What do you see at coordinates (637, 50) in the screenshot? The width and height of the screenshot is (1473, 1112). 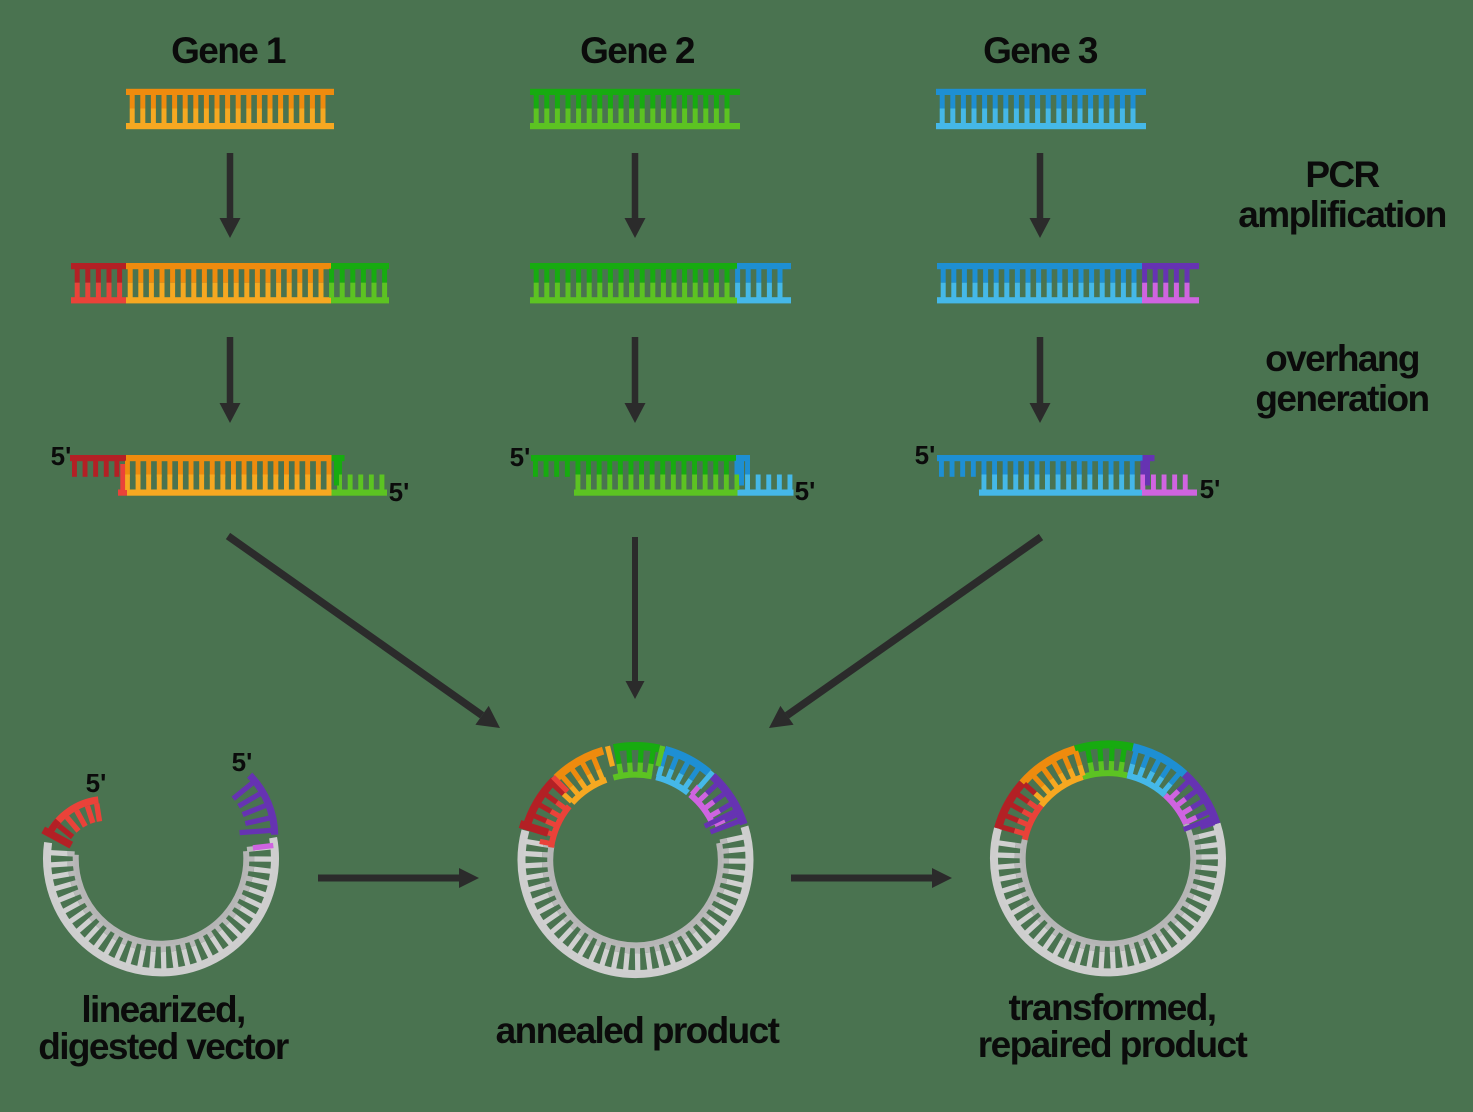 I see `svg-text: Gene 2` at bounding box center [637, 50].